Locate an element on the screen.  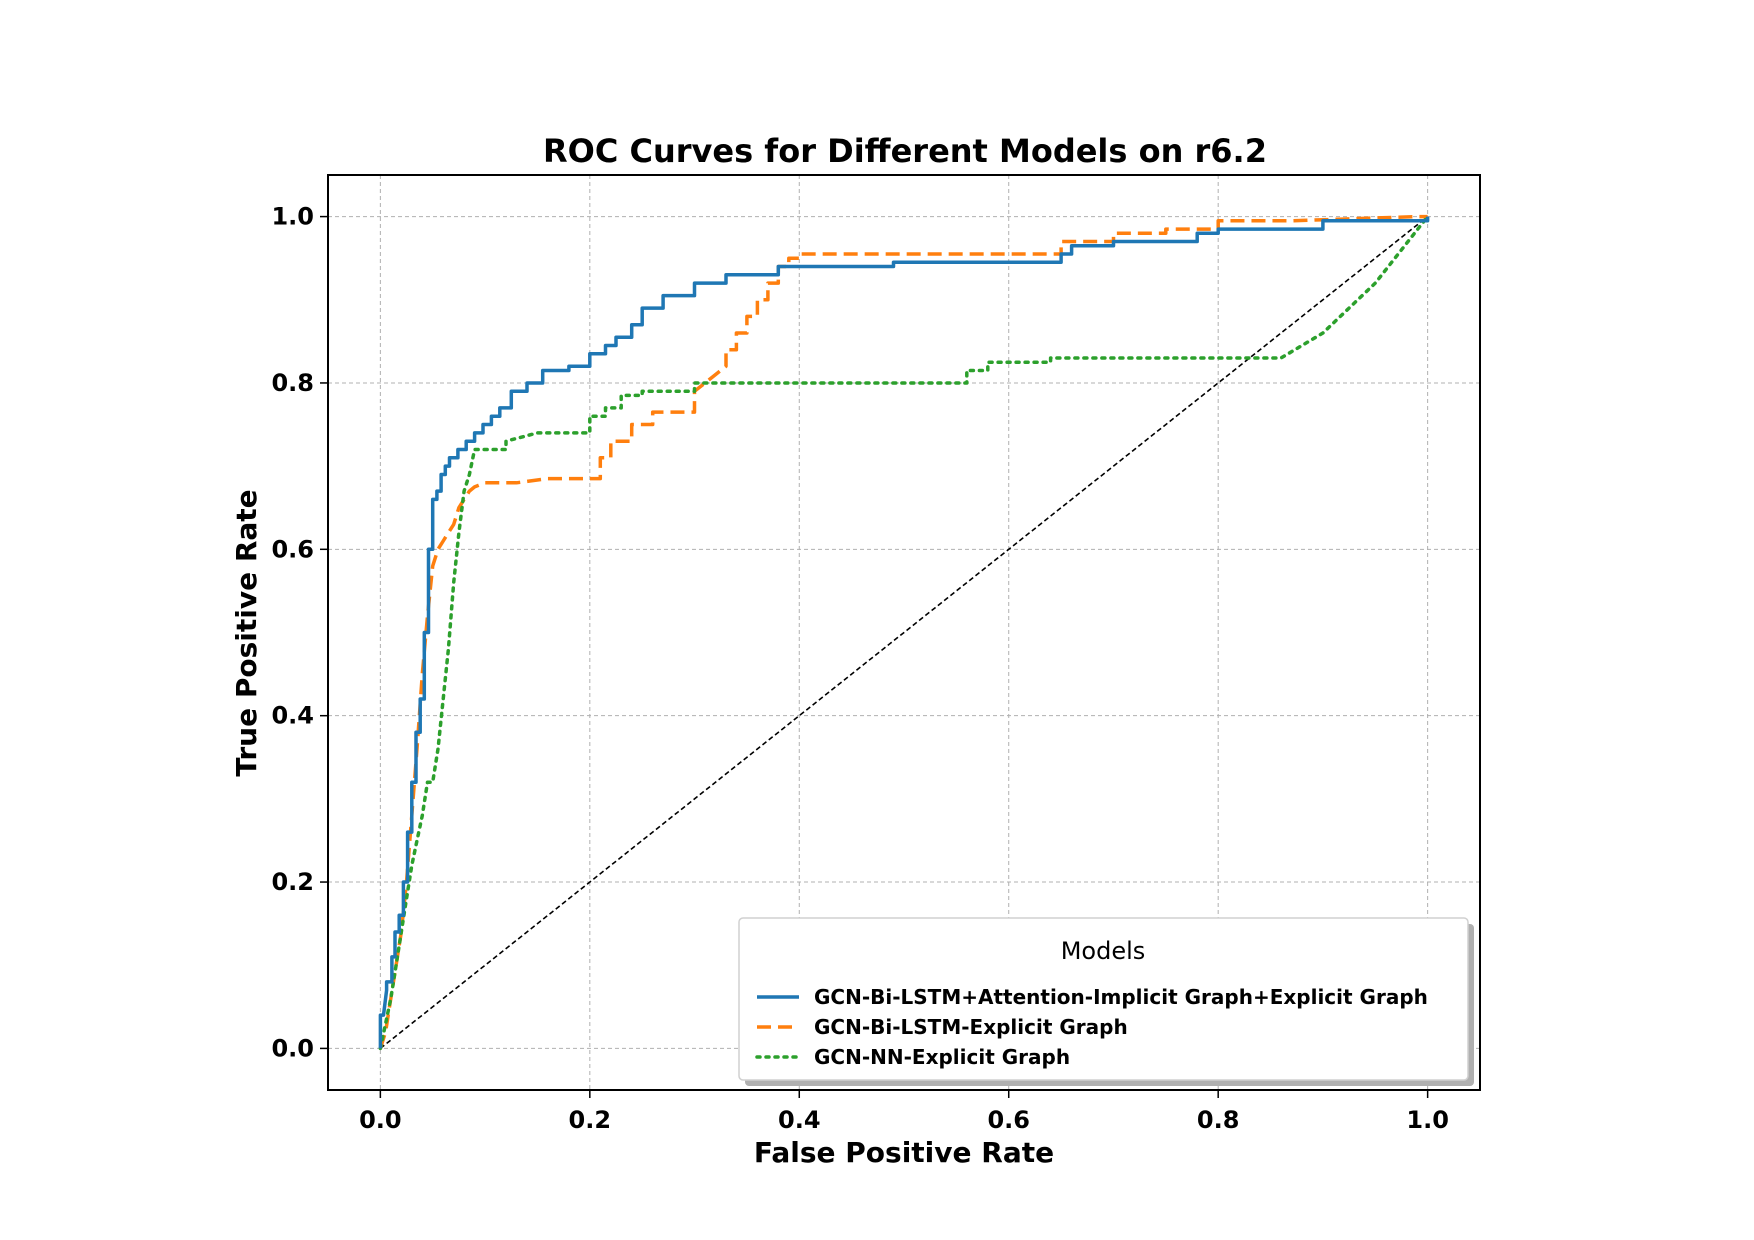
x-axis-title: False Positive Rate is located at coordinates (904, 1152).